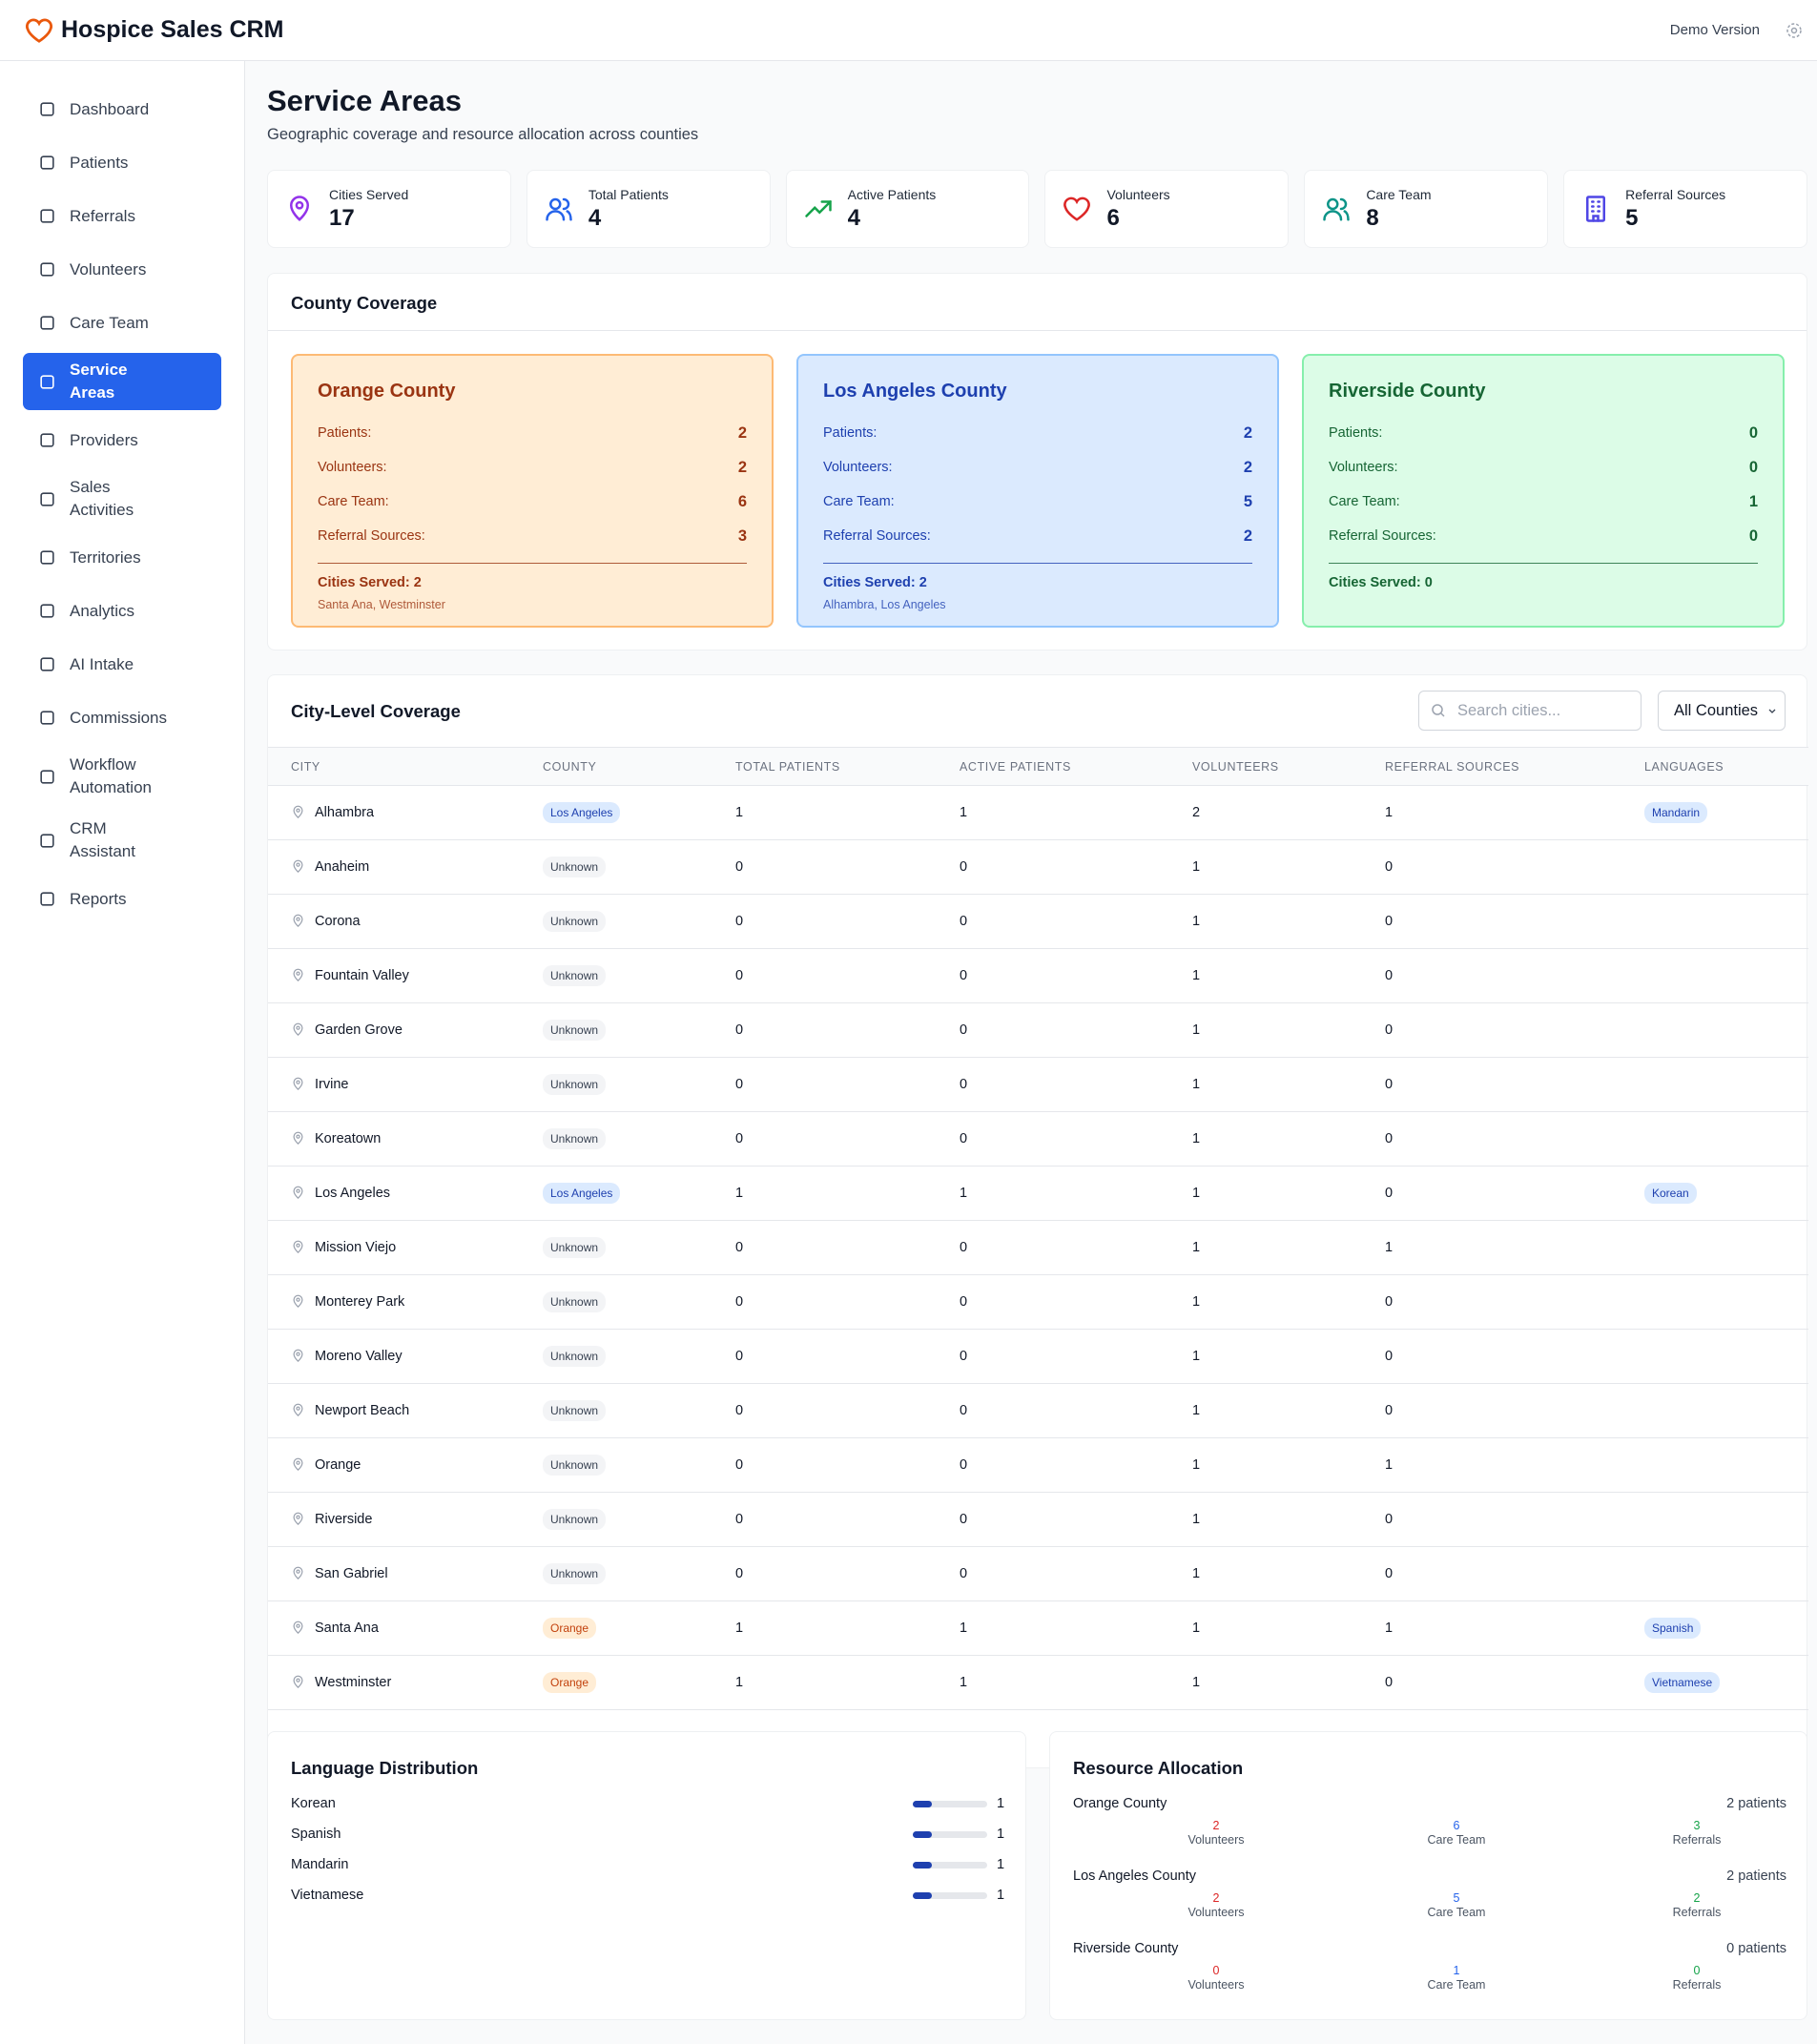 This screenshot has height=2044, width=1817. What do you see at coordinates (859, 501) in the screenshot?
I see `row-label: Care Team:` at bounding box center [859, 501].